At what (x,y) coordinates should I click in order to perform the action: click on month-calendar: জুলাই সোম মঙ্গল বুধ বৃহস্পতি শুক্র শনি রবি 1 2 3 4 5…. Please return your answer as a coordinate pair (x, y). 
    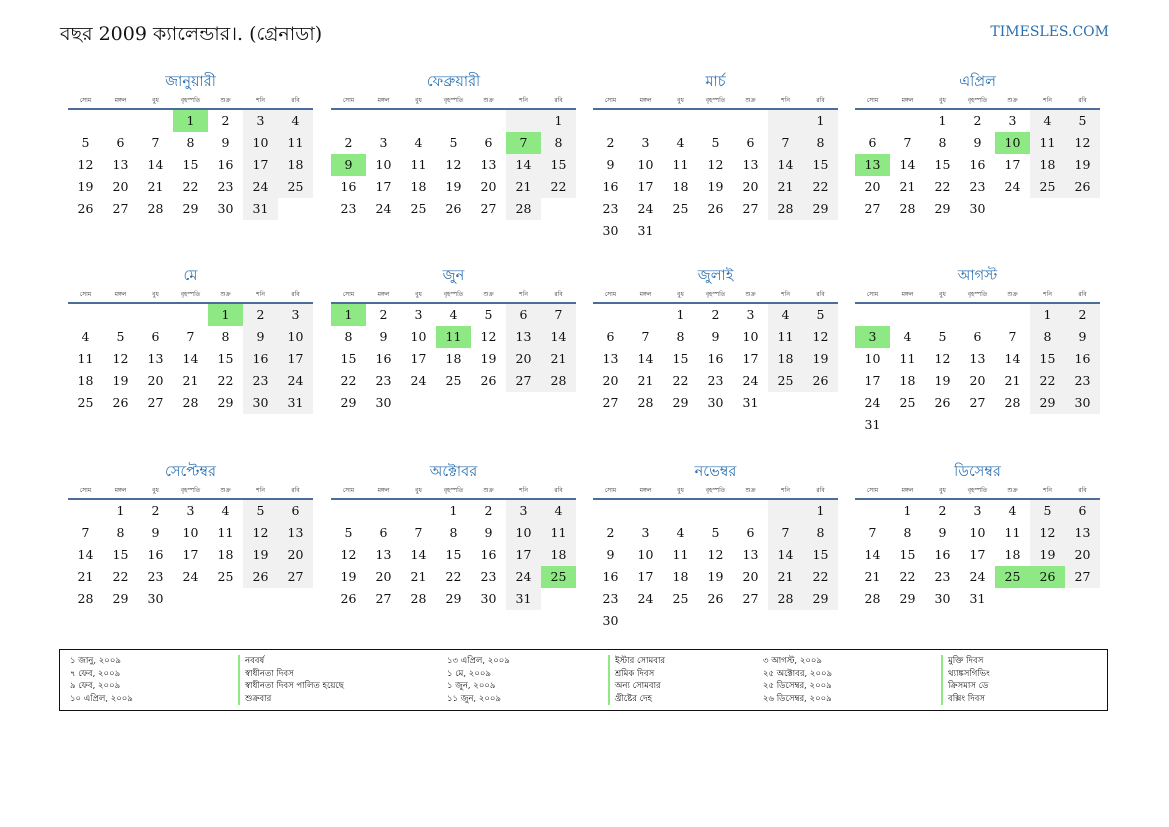
    Looking at the image, I should click on (715, 340).